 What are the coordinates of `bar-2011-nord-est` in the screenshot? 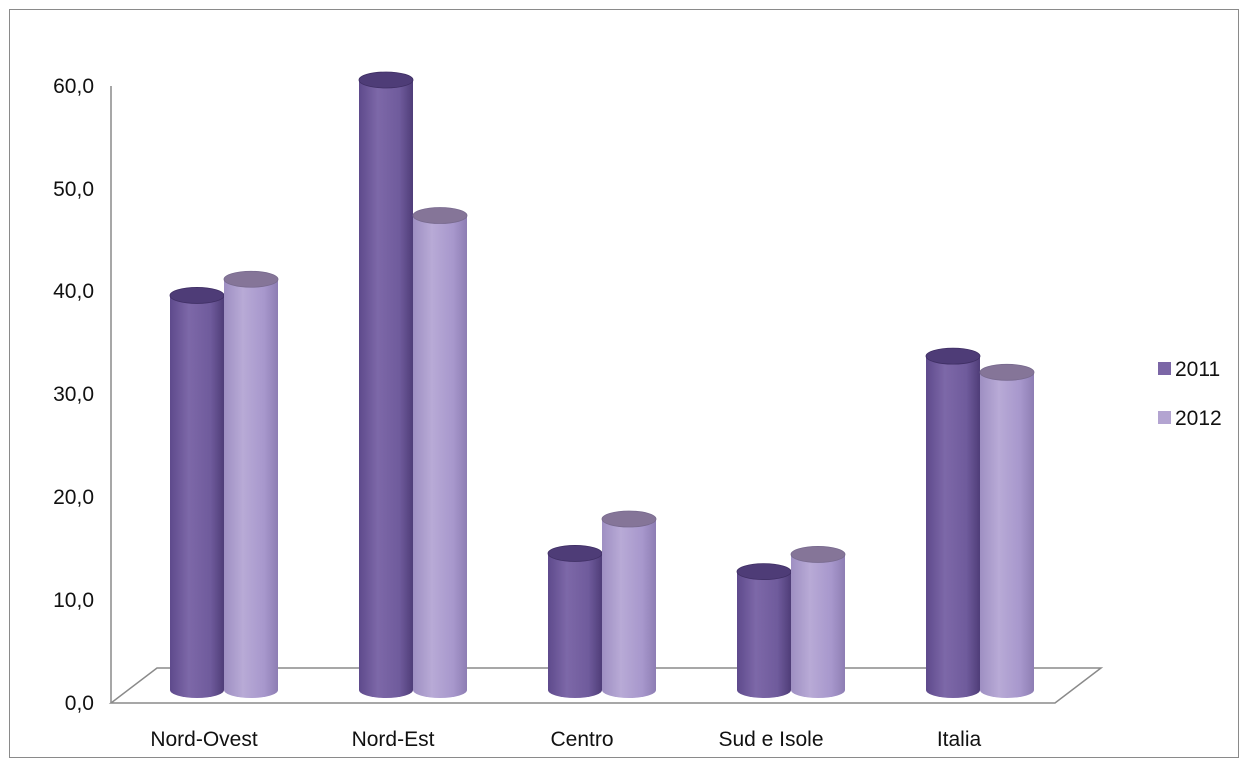 It's located at (386, 385).